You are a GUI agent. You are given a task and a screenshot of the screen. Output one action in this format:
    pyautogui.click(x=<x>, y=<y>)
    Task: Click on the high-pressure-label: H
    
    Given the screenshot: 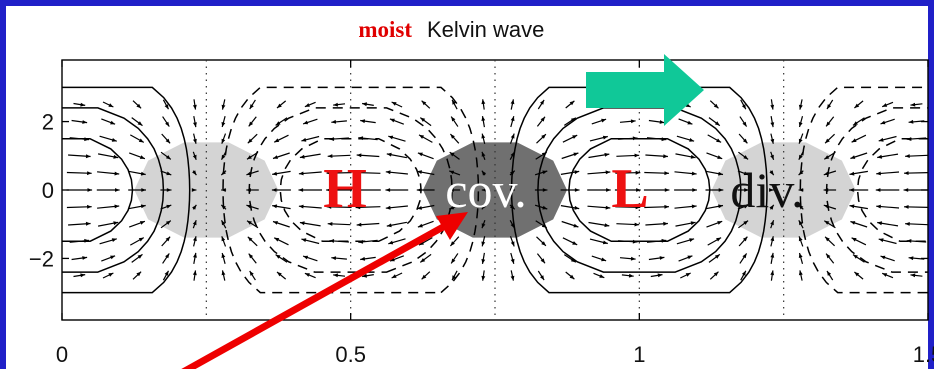 What is the action you would take?
    pyautogui.click(x=345, y=189)
    